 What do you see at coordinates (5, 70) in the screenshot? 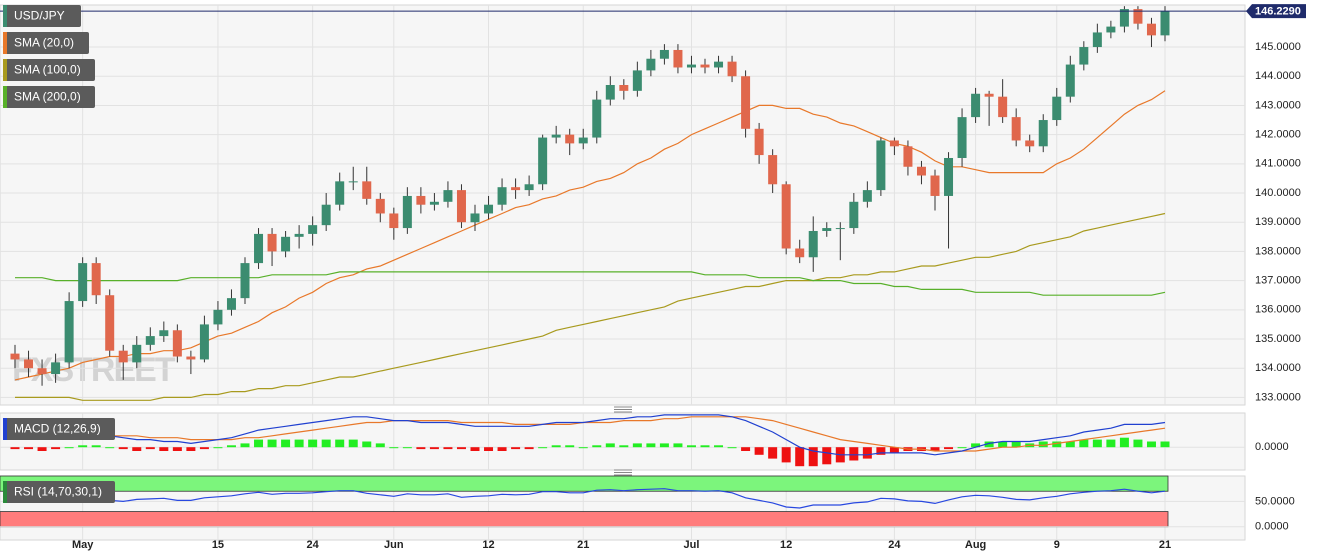
I see `legend-swatch` at bounding box center [5, 70].